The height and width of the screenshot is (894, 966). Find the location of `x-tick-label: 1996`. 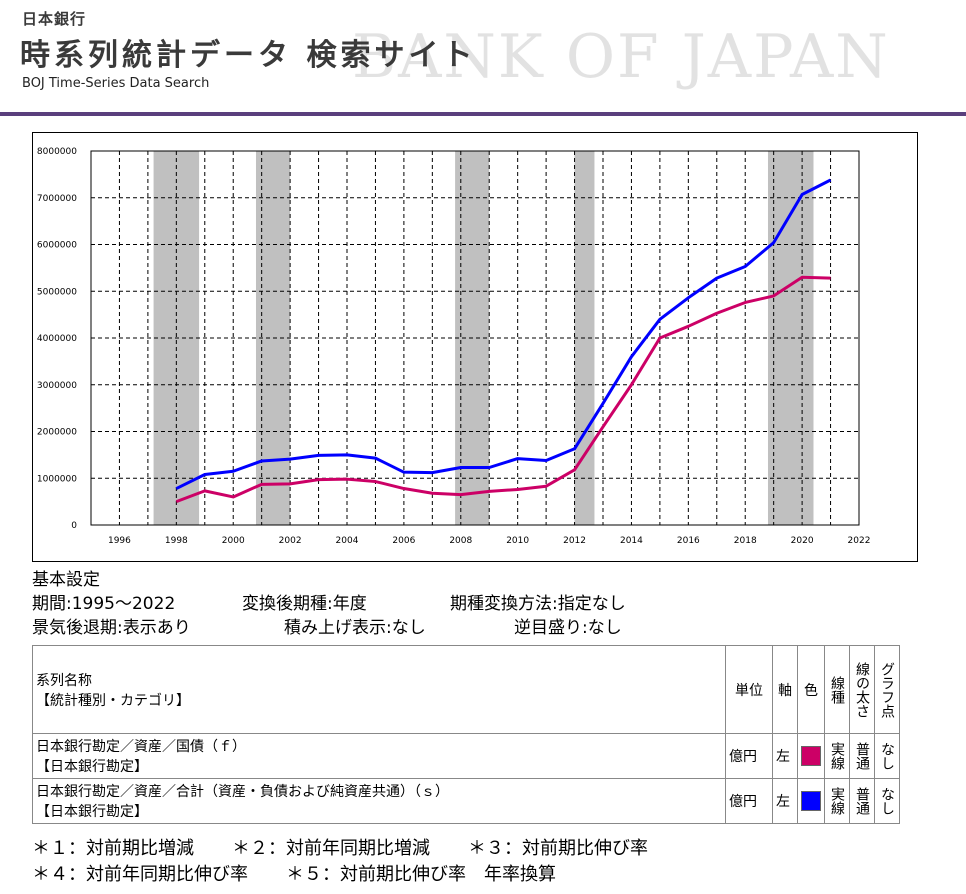

x-tick-label: 1996 is located at coordinates (119, 541).